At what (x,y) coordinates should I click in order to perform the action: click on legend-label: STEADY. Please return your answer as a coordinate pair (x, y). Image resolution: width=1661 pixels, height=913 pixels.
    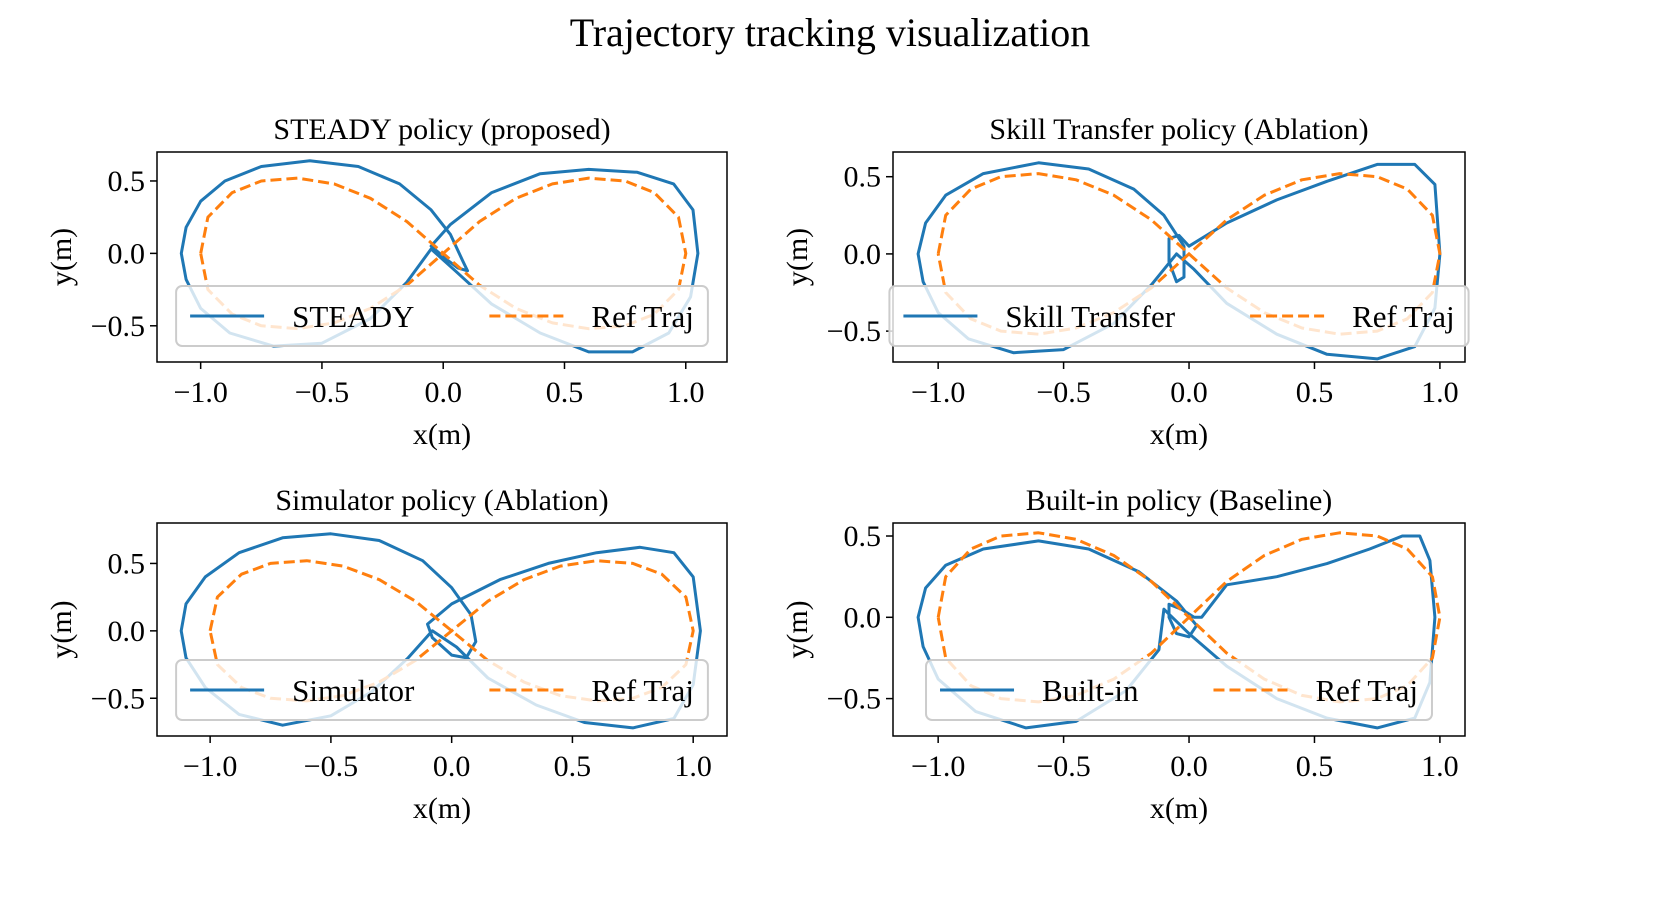
    Looking at the image, I should click on (353, 316).